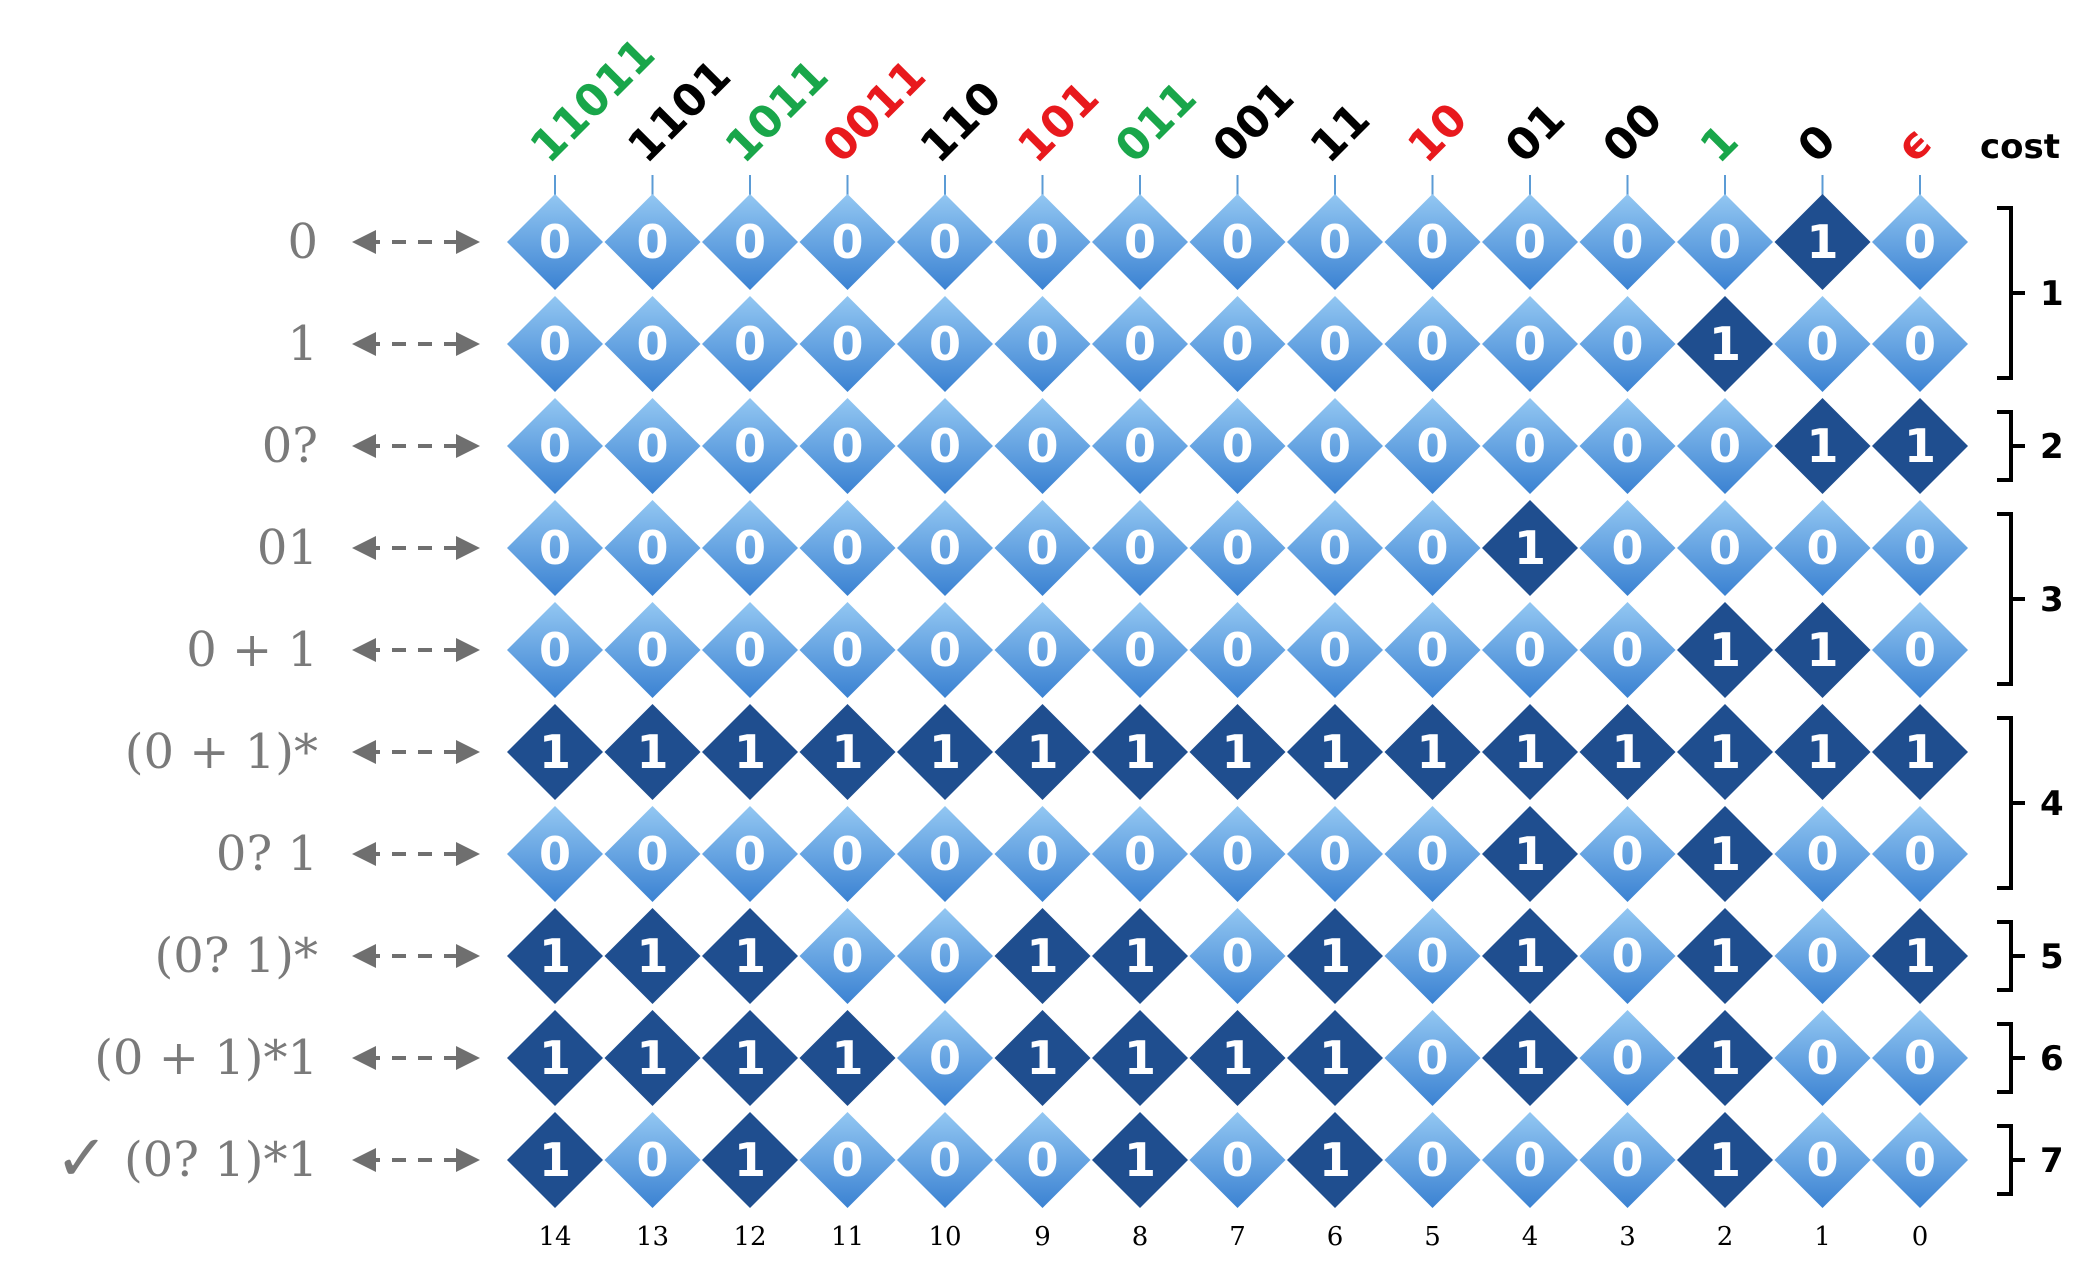  Describe the element at coordinates (2052, 294) in the screenshot. I see `cost-value: 1` at that location.